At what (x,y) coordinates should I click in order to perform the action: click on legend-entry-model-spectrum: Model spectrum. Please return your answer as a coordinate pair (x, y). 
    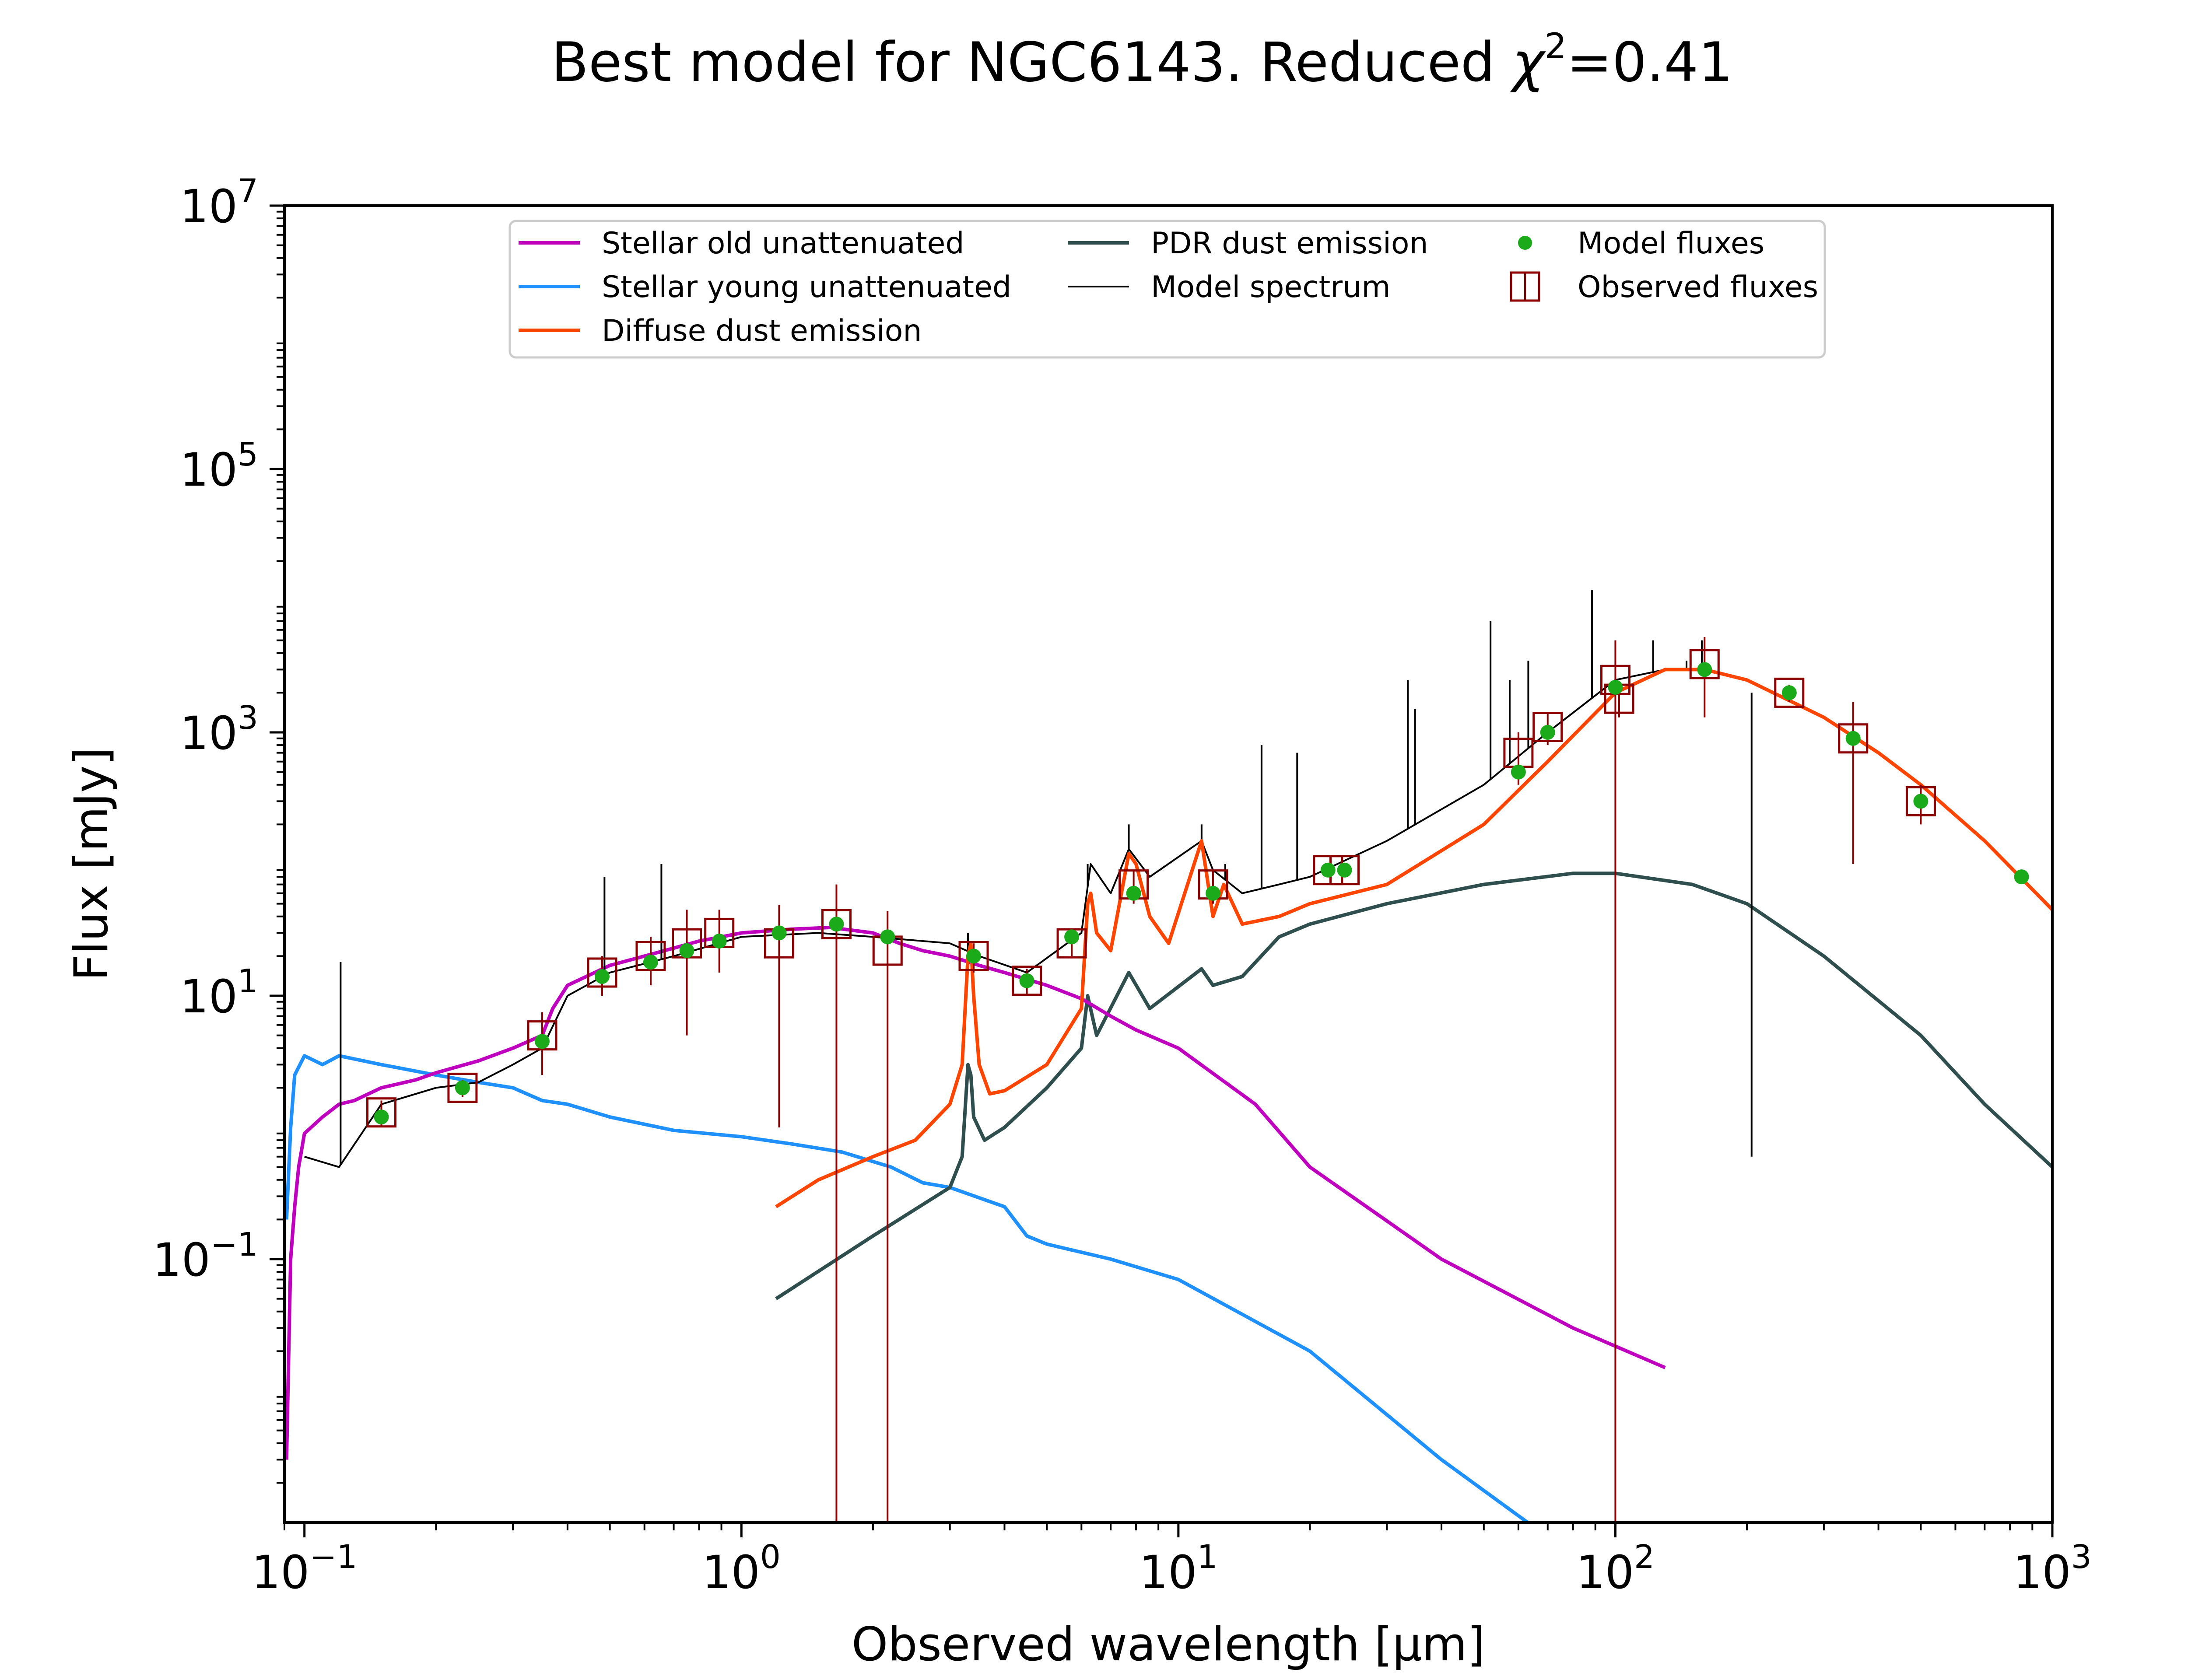
    Looking at the image, I should click on (1229, 287).